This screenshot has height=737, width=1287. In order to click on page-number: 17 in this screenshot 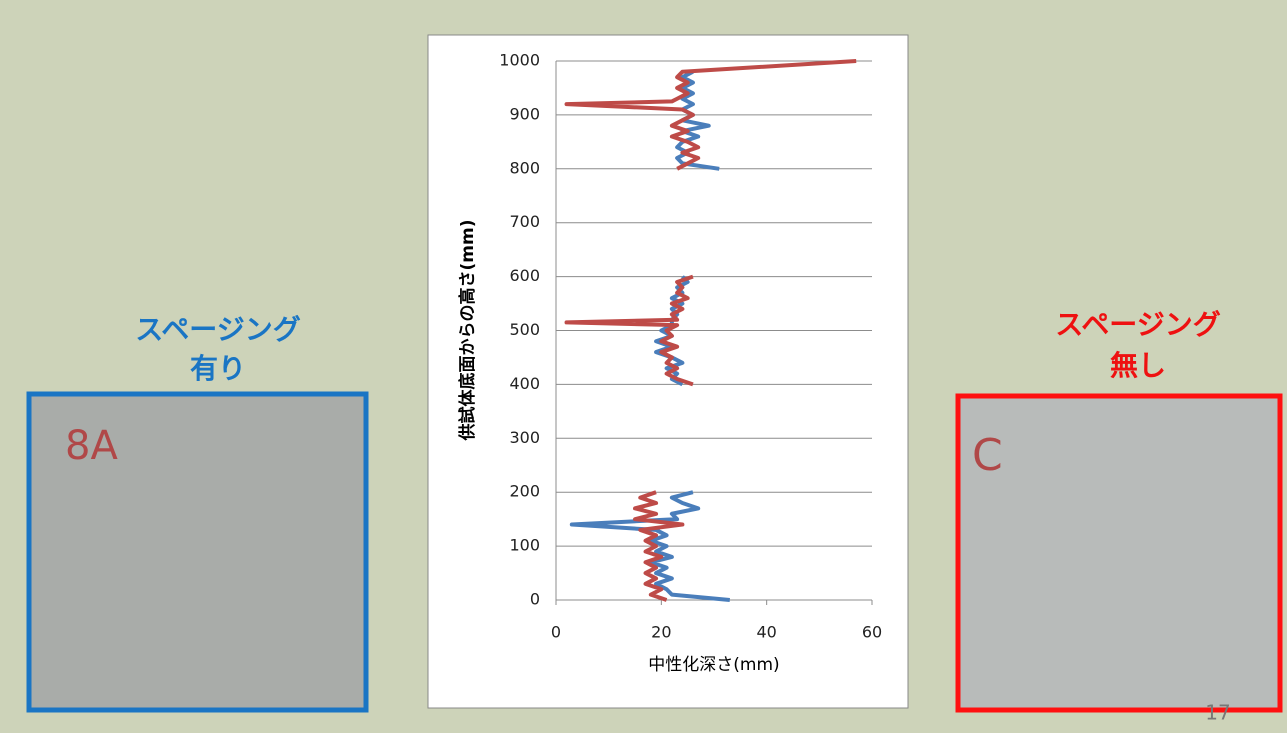, I will do `click(1217, 713)`.